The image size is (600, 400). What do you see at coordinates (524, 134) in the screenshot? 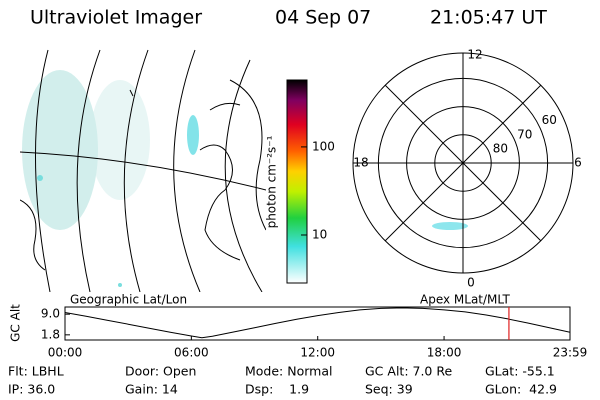
I see `lat-label: 70` at bounding box center [524, 134].